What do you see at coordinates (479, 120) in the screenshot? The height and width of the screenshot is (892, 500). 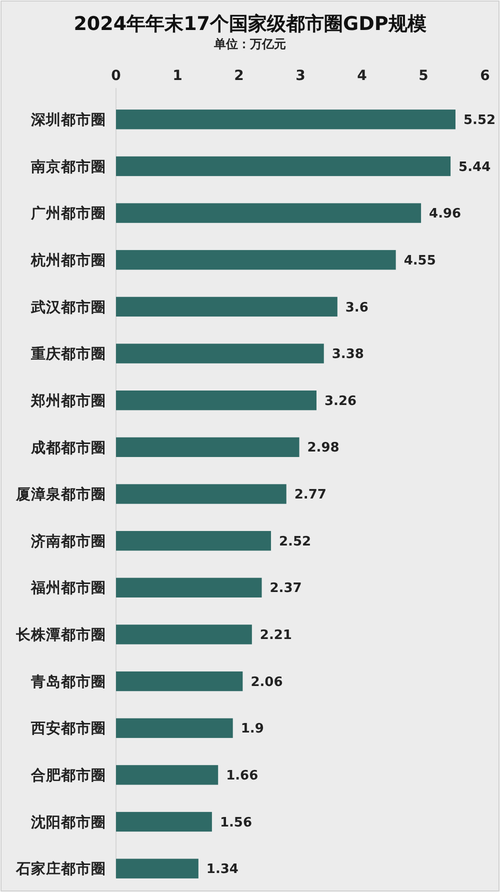 I see `data-label: 5.52` at bounding box center [479, 120].